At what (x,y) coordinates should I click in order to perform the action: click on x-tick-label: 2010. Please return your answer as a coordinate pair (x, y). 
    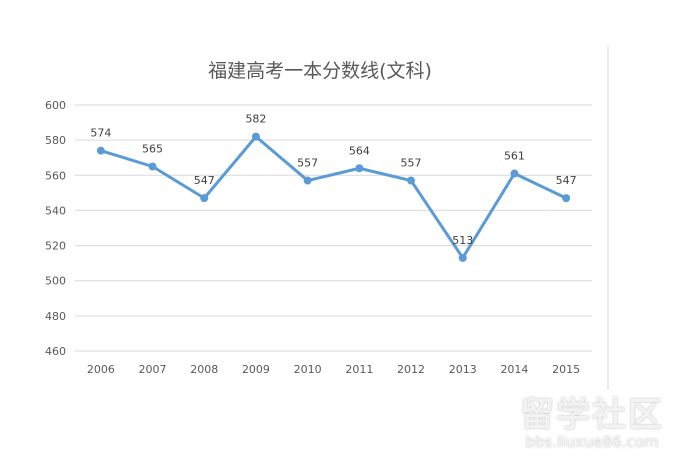
    Looking at the image, I should click on (308, 369).